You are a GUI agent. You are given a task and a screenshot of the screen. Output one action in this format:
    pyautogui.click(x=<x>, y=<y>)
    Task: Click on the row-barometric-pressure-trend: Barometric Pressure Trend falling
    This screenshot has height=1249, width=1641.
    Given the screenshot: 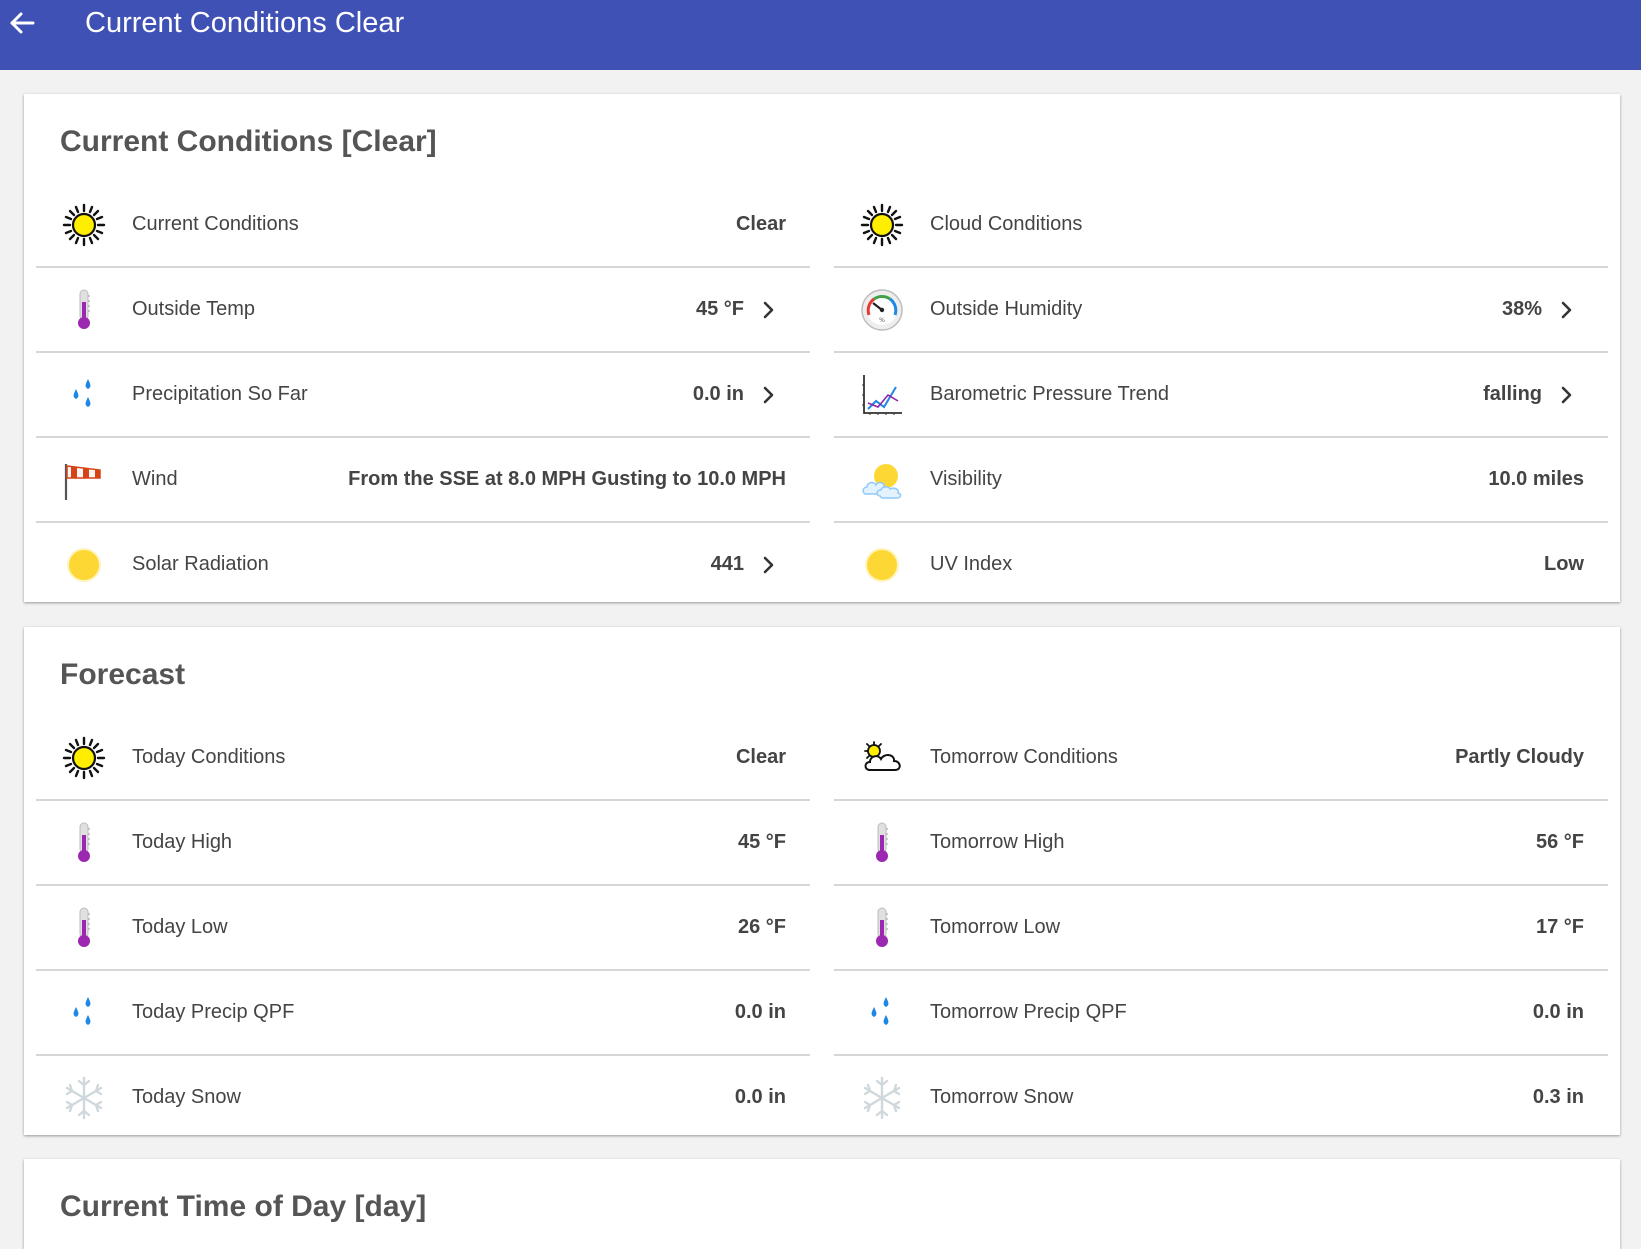 What is the action you would take?
    pyautogui.click(x=1221, y=395)
    